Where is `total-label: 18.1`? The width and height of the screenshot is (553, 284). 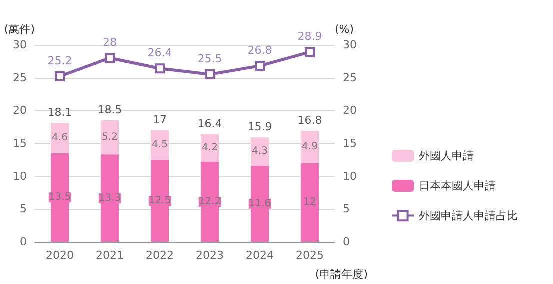 total-label: 18.1 is located at coordinates (60, 113).